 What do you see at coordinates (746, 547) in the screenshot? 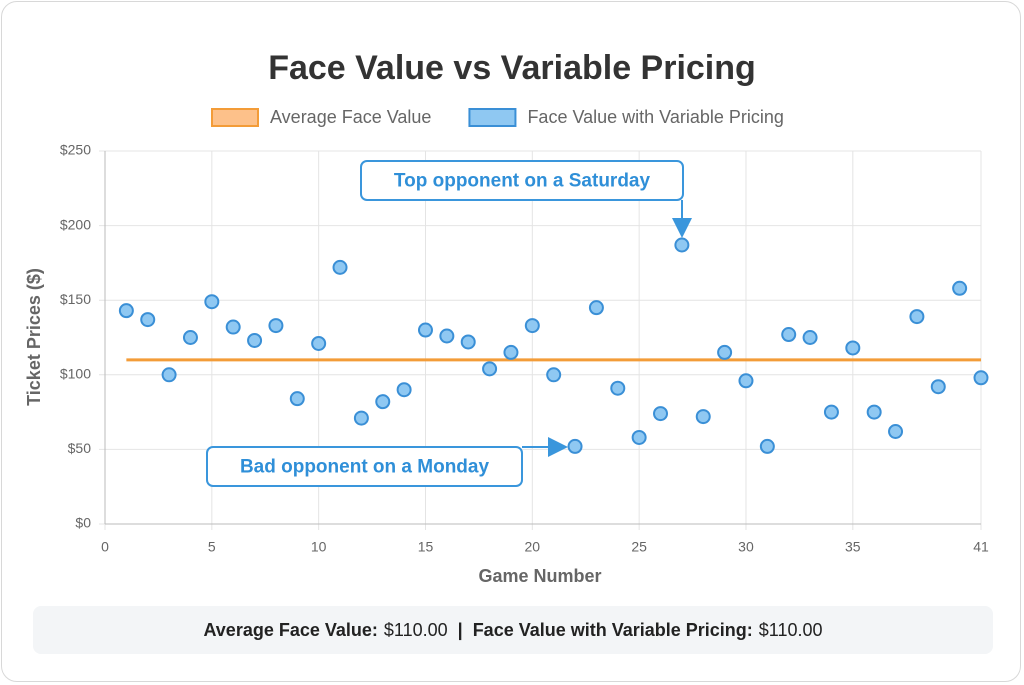
I see `x-tick-label: 30` at bounding box center [746, 547].